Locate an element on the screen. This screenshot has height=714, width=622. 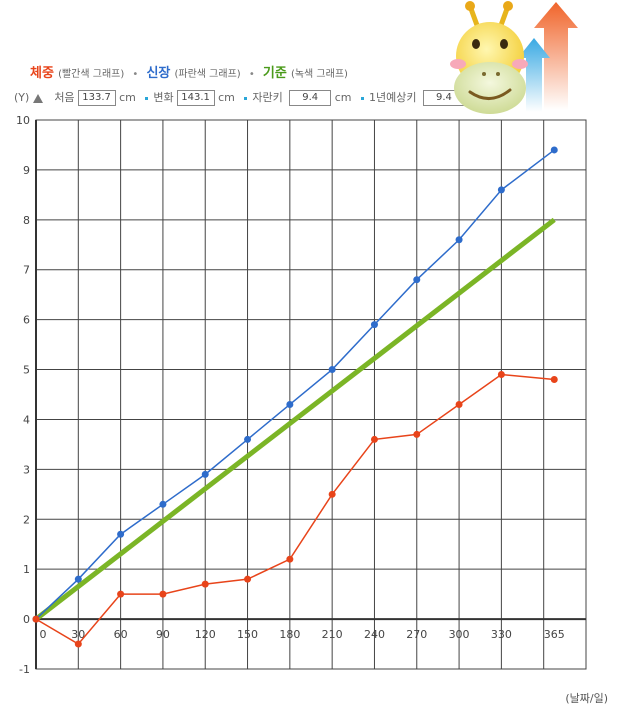
y-tick-label: 4 is located at coordinates (26, 419).